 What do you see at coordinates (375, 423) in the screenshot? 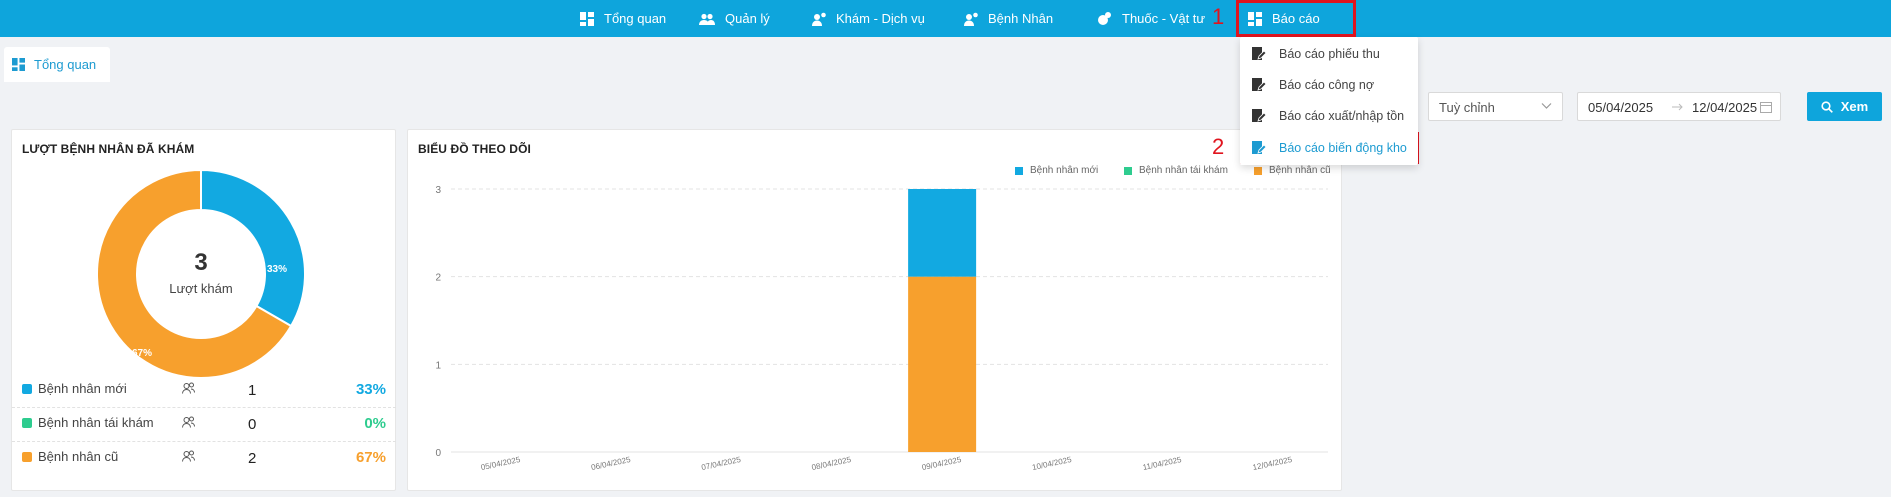
I see `patient-type-percent: 0%` at bounding box center [375, 423].